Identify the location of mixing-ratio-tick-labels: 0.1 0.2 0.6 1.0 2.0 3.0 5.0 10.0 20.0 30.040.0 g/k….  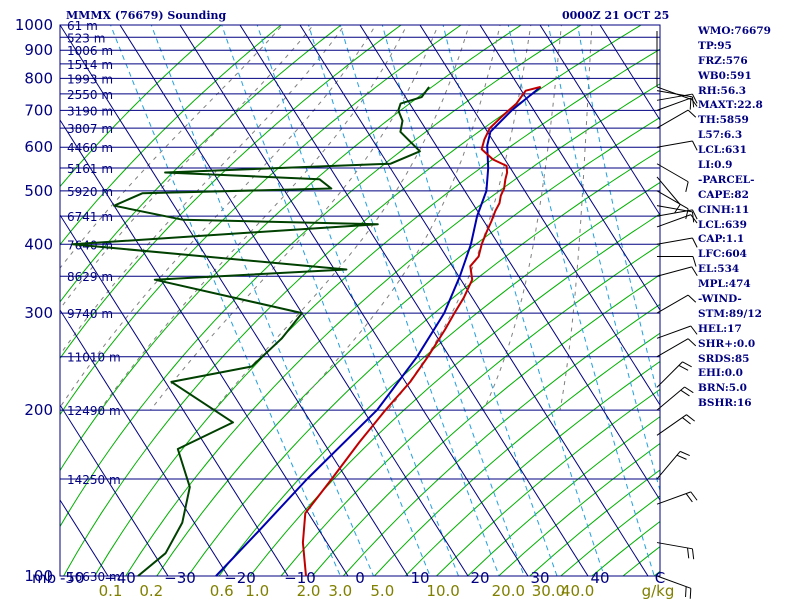
(387, 591).